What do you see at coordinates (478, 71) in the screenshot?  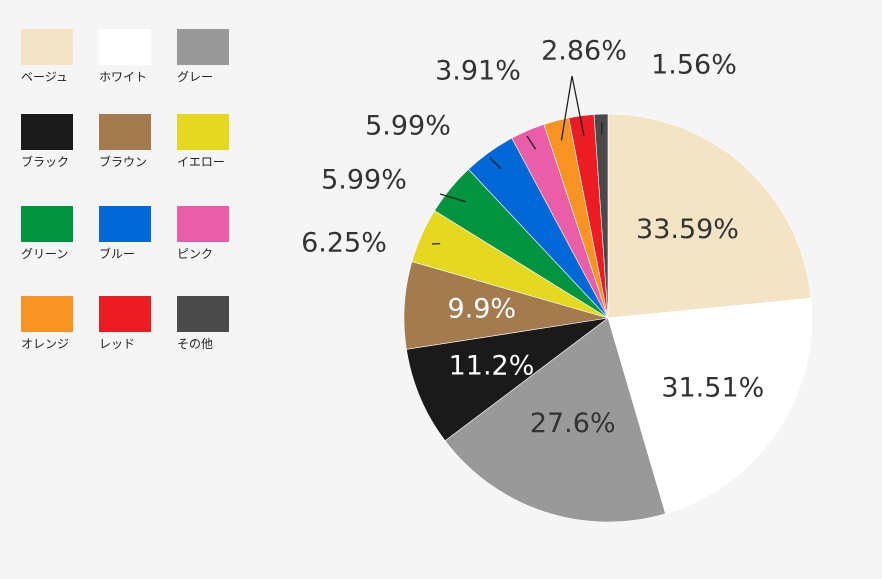 I see `data-label: 3.91%` at bounding box center [478, 71].